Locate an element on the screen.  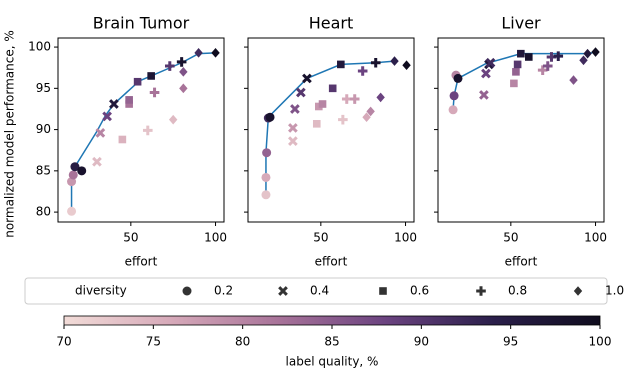
legend-label: 0.4 is located at coordinates (319, 291).